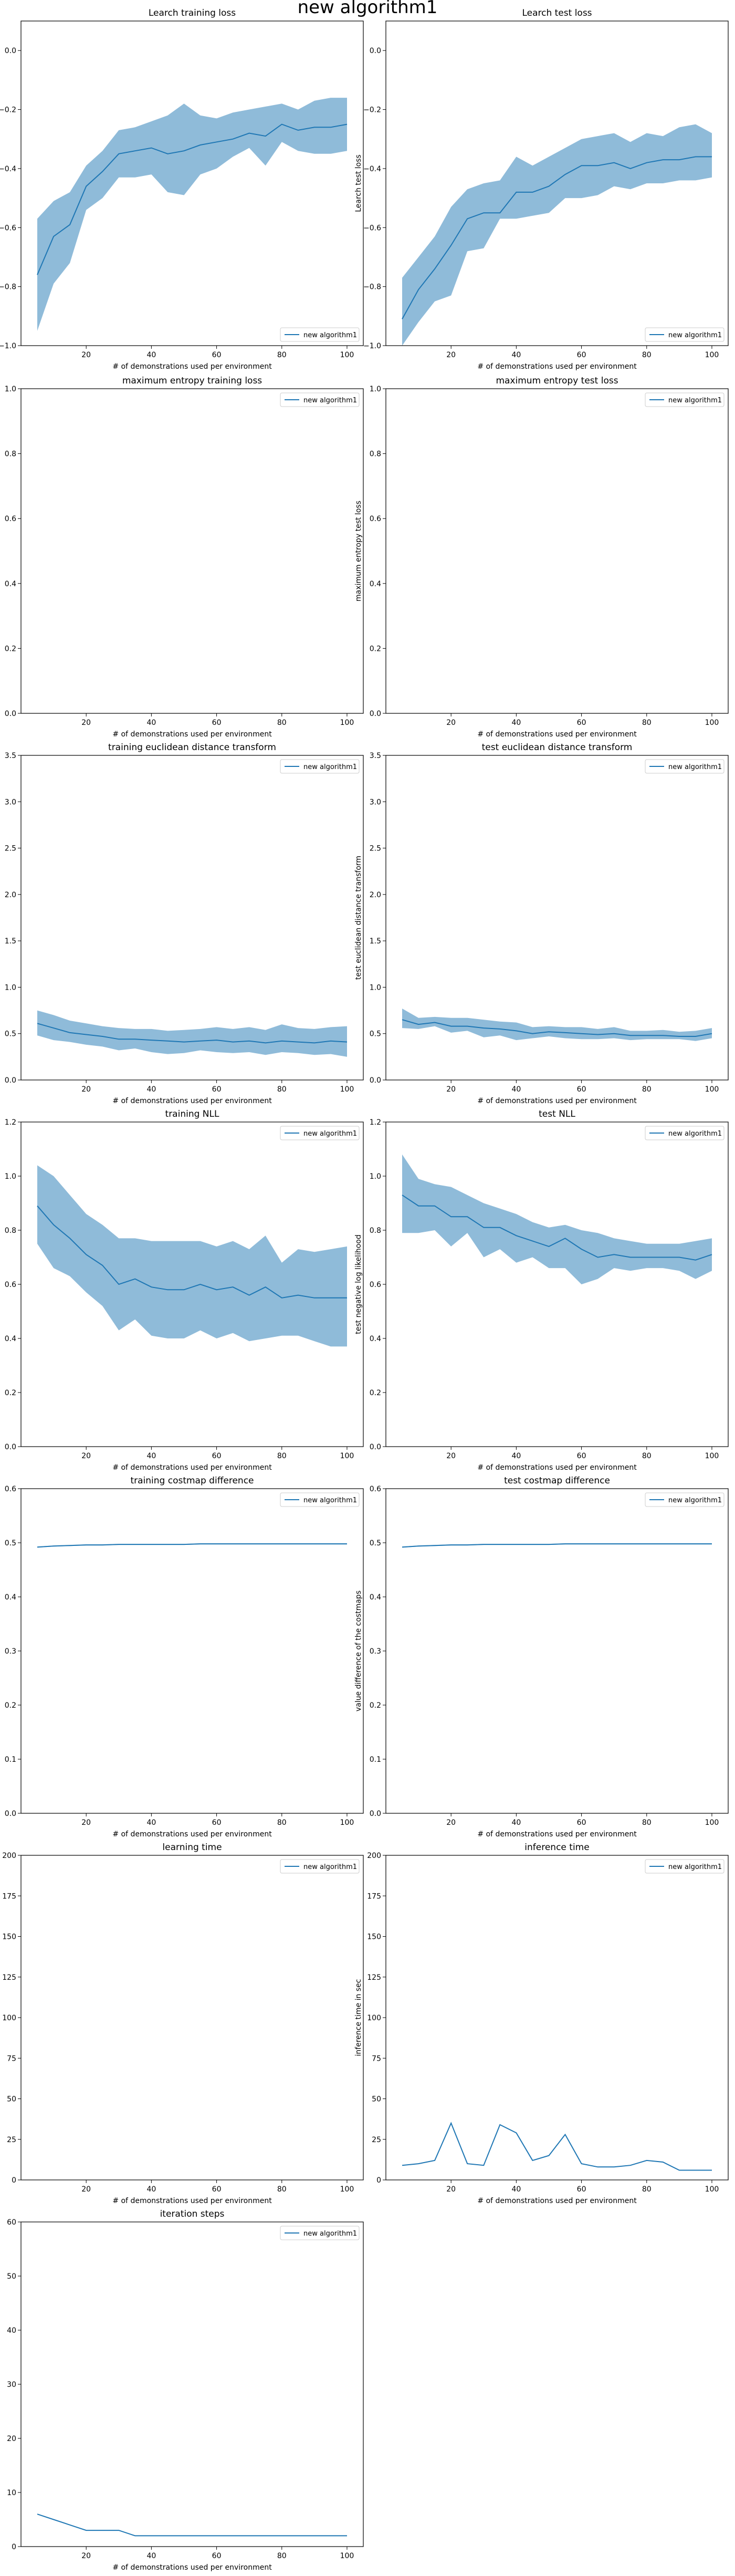 The width and height of the screenshot is (735, 2576). What do you see at coordinates (11, 2439) in the screenshot?
I see `y-tick-label: 20` at bounding box center [11, 2439].